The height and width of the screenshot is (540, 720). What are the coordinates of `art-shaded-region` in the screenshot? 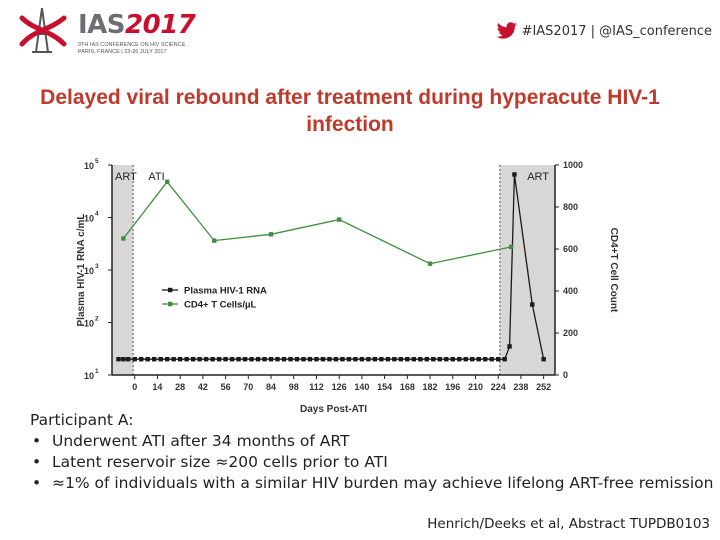 It's located at (123, 270).